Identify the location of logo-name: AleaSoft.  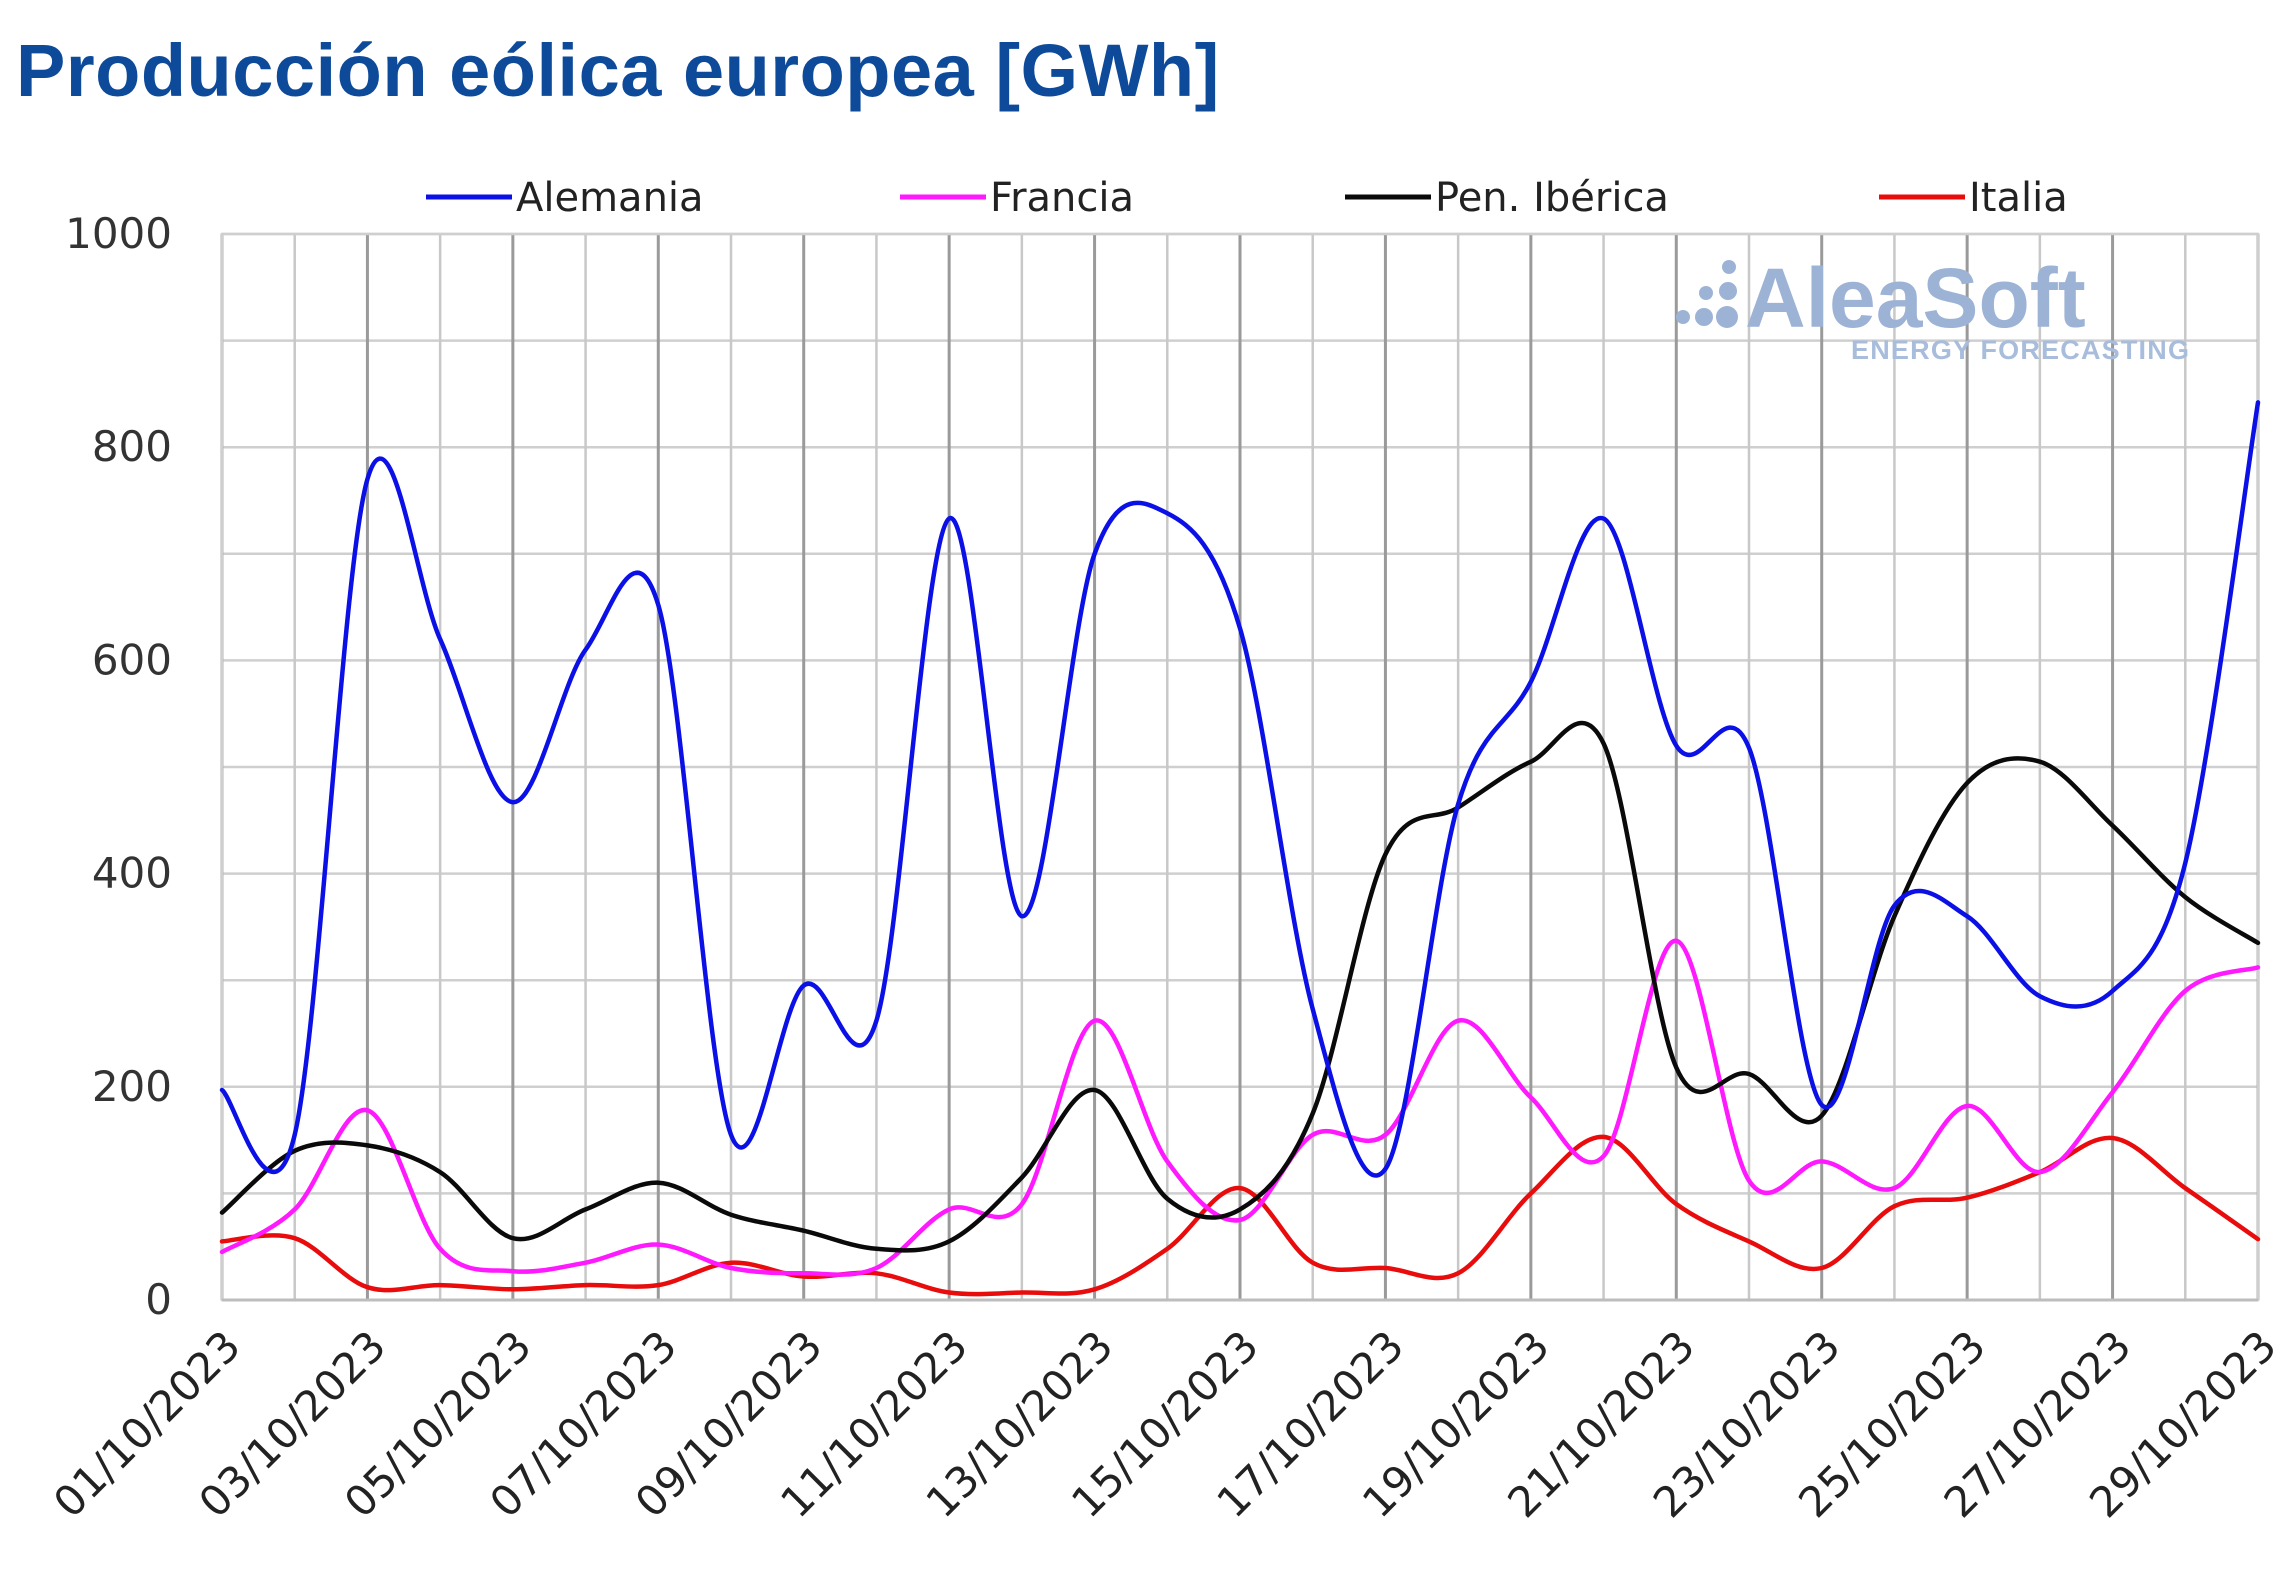
(1915, 298).